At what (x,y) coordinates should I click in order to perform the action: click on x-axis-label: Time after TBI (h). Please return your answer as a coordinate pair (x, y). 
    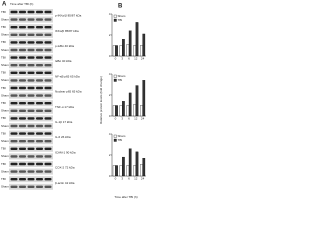
    Looking at the image, I should click on (125, 197).